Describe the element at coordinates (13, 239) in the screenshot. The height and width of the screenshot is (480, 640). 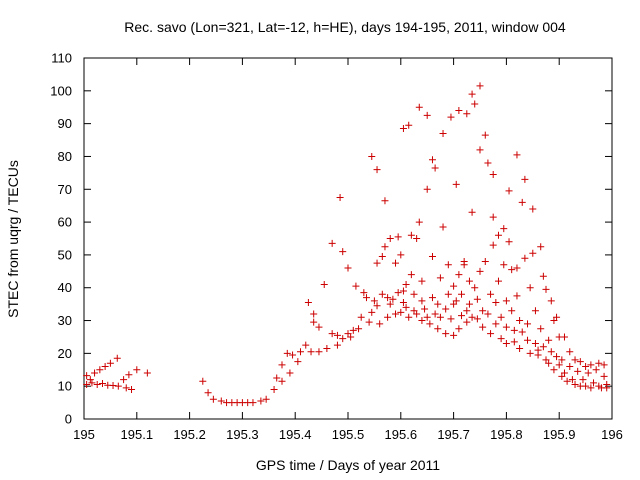
I see `y-axis-label: STEC from uqrg / TECUs` at that location.